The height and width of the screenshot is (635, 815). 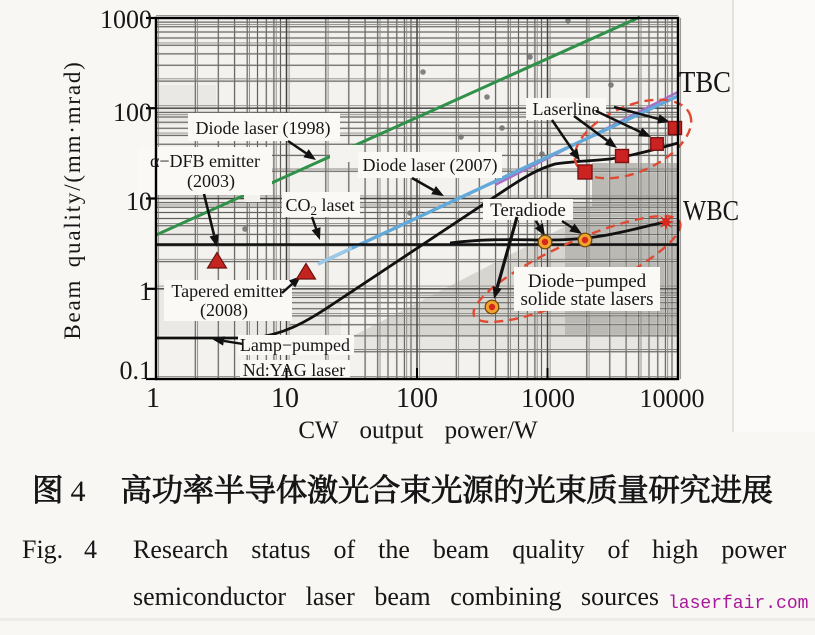 I want to click on svg-text: Beam quality/(mm·mrad), so click(x=72, y=199).